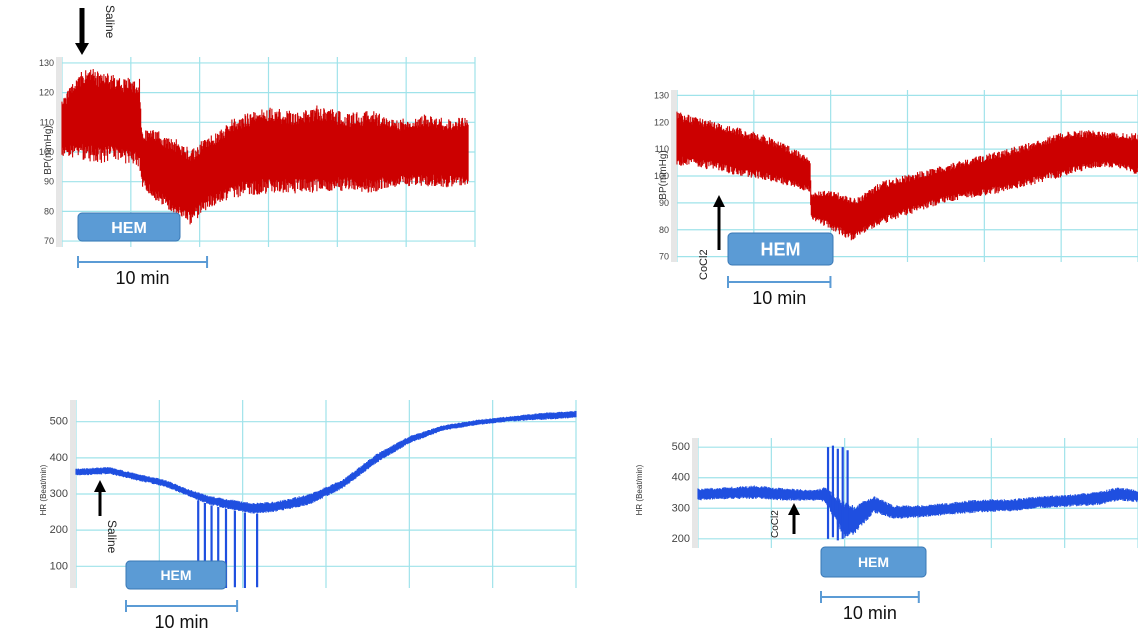 The height and width of the screenshot is (637, 1138). I want to click on bp-cocl2-chart: 70 80 90 100 110 120 130 BP(mmHg) HEM 10 min CoCl2, so click(896, 199).